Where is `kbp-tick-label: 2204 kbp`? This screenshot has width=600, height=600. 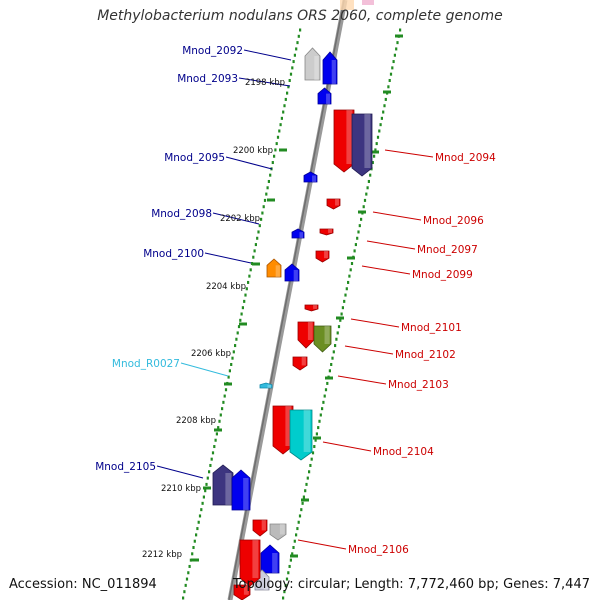 kbp-tick-label: 2204 kbp is located at coordinates (226, 287).